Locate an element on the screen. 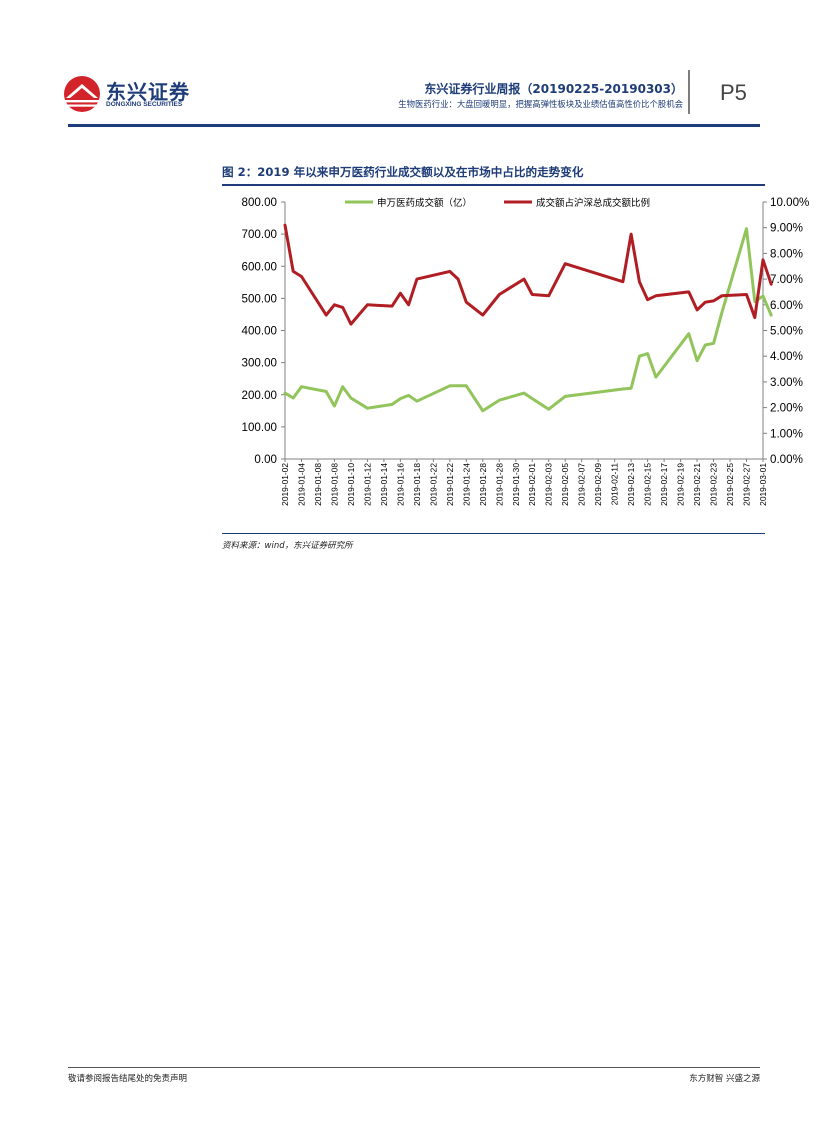 This screenshot has height=1122, width=827. figure-caption: 图 2：2019 年以来申万医药行业成交额以及在市场中占比的走势变化 is located at coordinates (403, 172).